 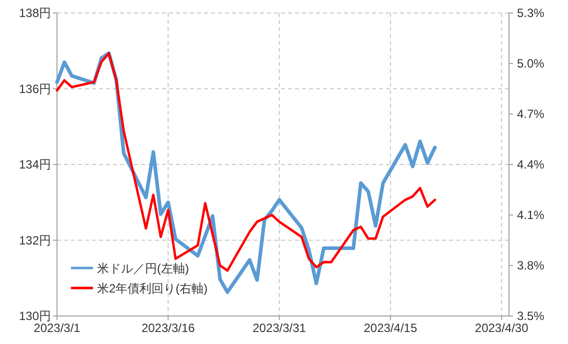 What do you see at coordinates (391, 328) in the screenshot?
I see `x-tick-label: 2023/4/15` at bounding box center [391, 328].